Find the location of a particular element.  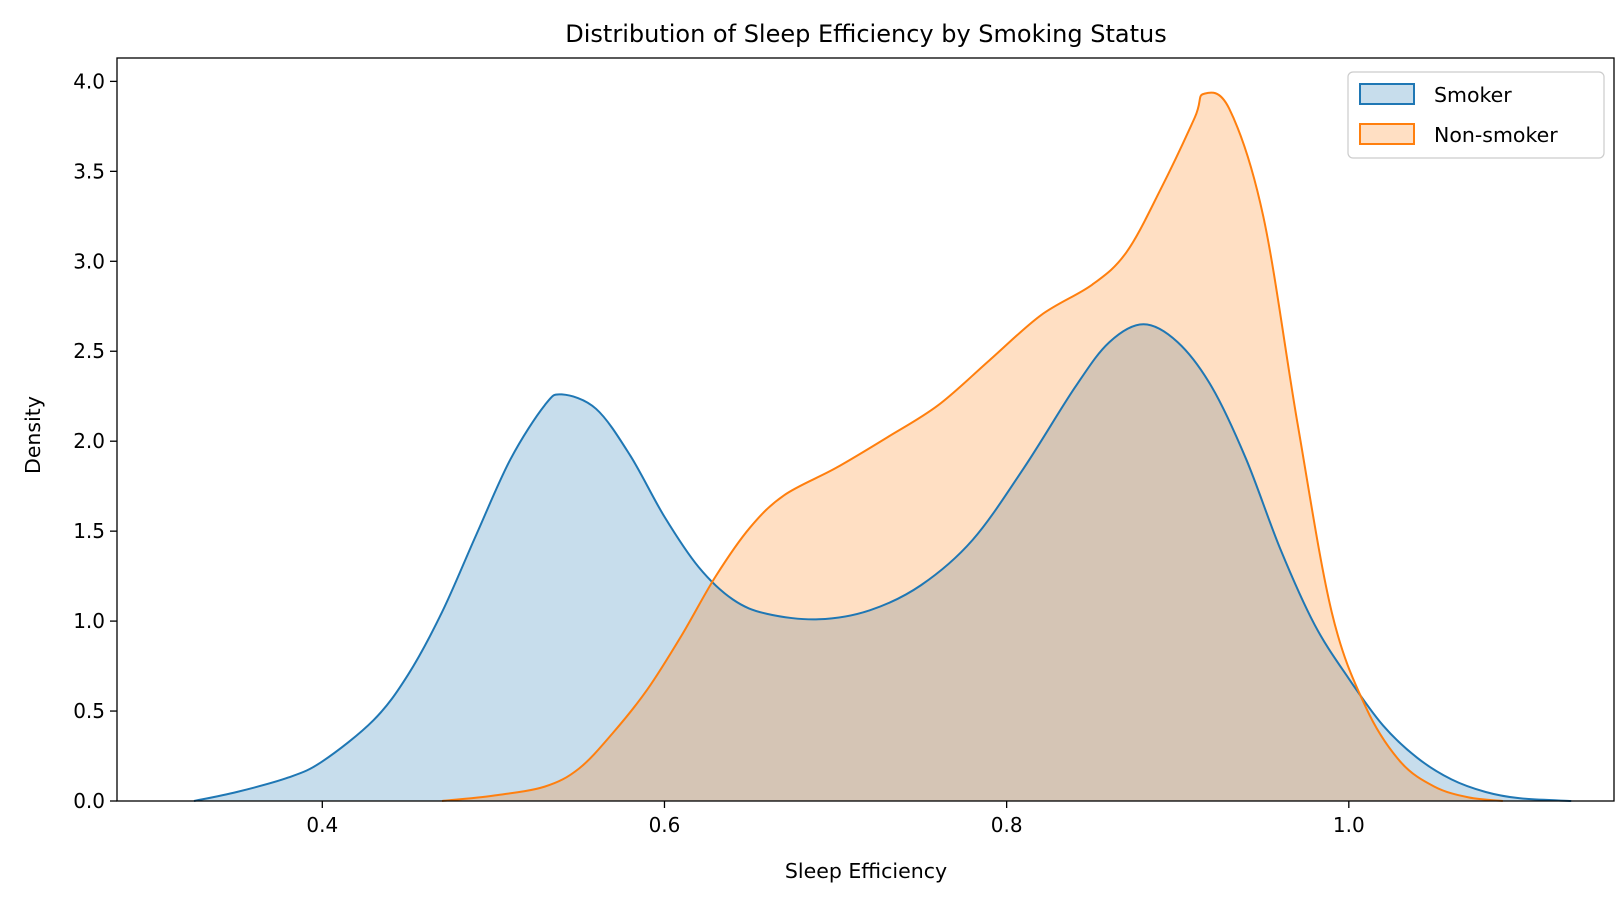

legend-label-non-smoker: Non-smoker is located at coordinates (1496, 135).